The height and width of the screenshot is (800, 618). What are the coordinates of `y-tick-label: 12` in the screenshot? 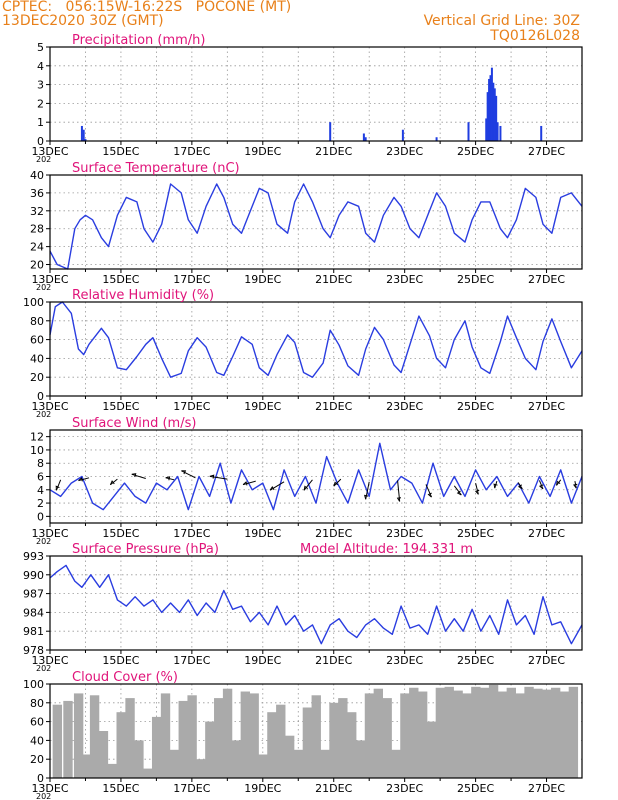 It's located at (37, 437).